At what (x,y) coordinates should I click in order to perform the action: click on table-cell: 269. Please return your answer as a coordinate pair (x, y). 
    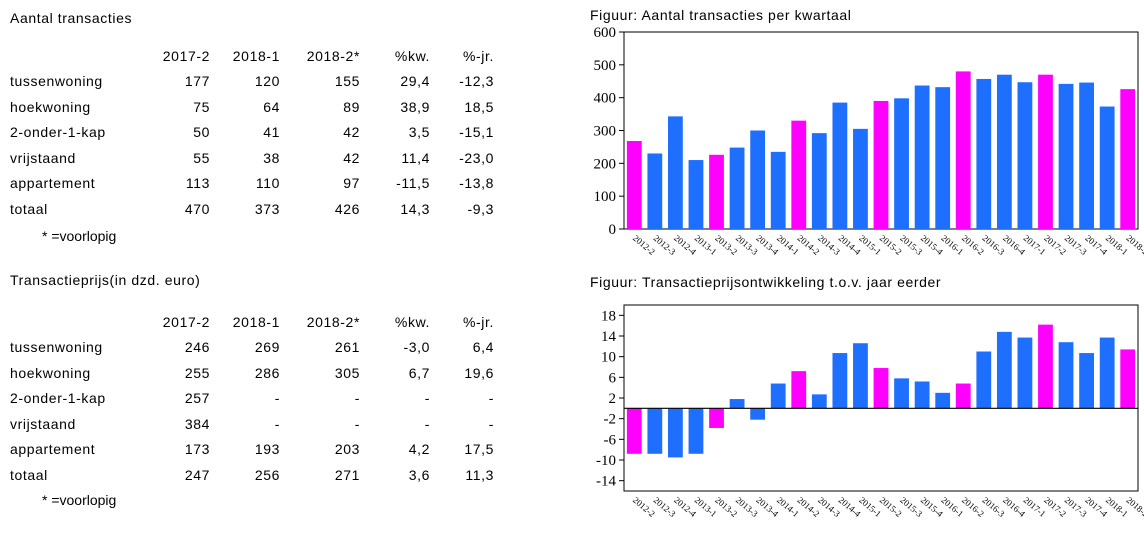
    Looking at the image, I should click on (267, 347).